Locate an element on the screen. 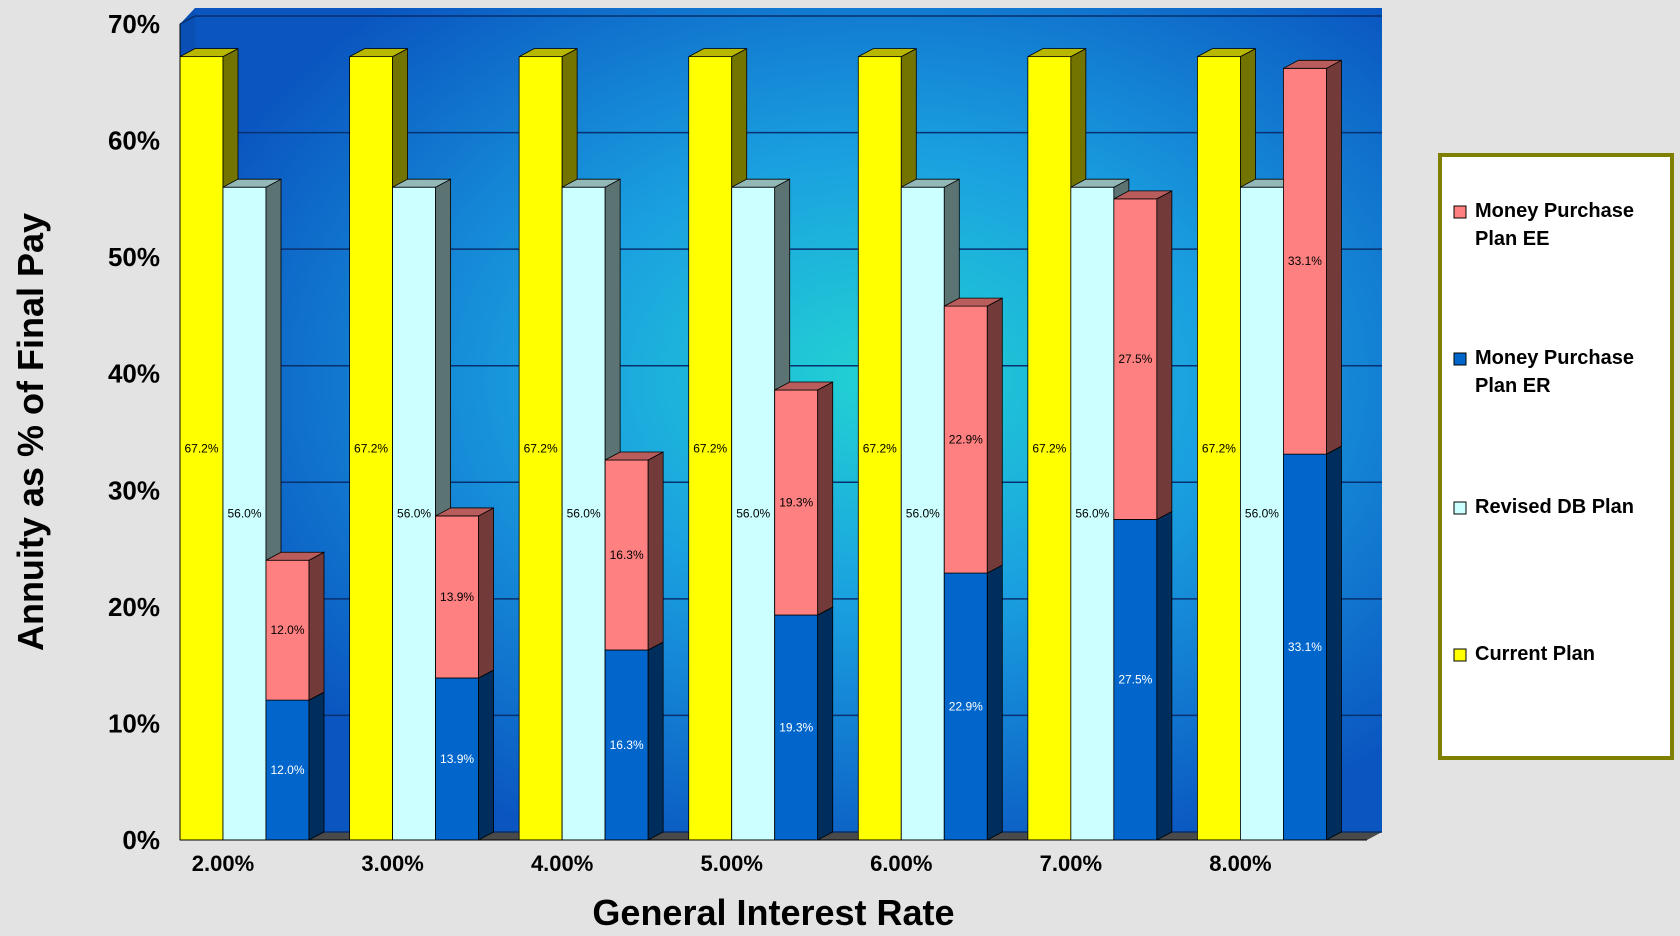  data-label-money-purchase-er: 27.5% is located at coordinates (1135, 680).